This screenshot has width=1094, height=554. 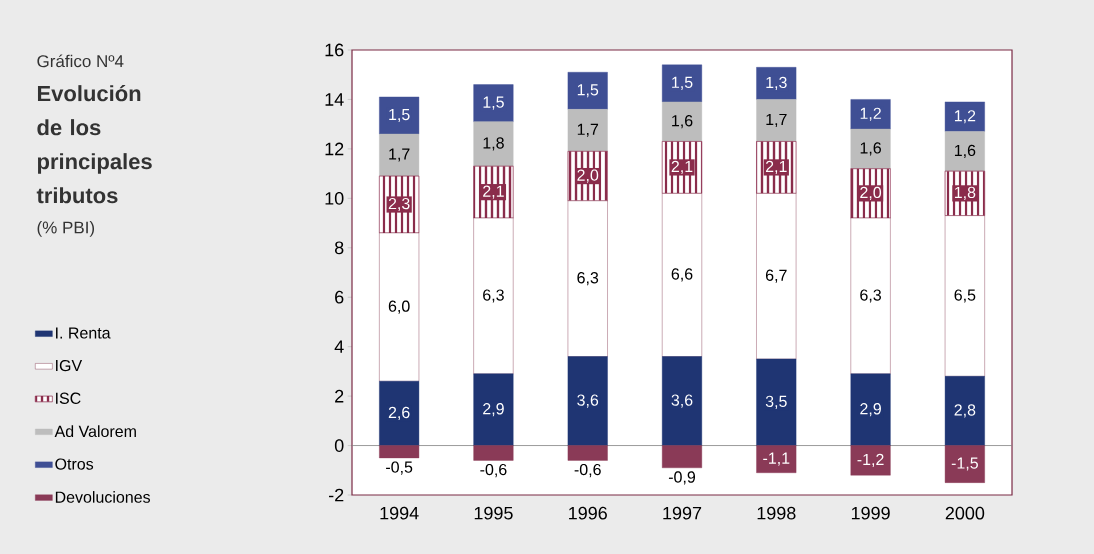 What do you see at coordinates (94, 144) in the screenshot?
I see `text: Evolución de los principales tributos` at bounding box center [94, 144].